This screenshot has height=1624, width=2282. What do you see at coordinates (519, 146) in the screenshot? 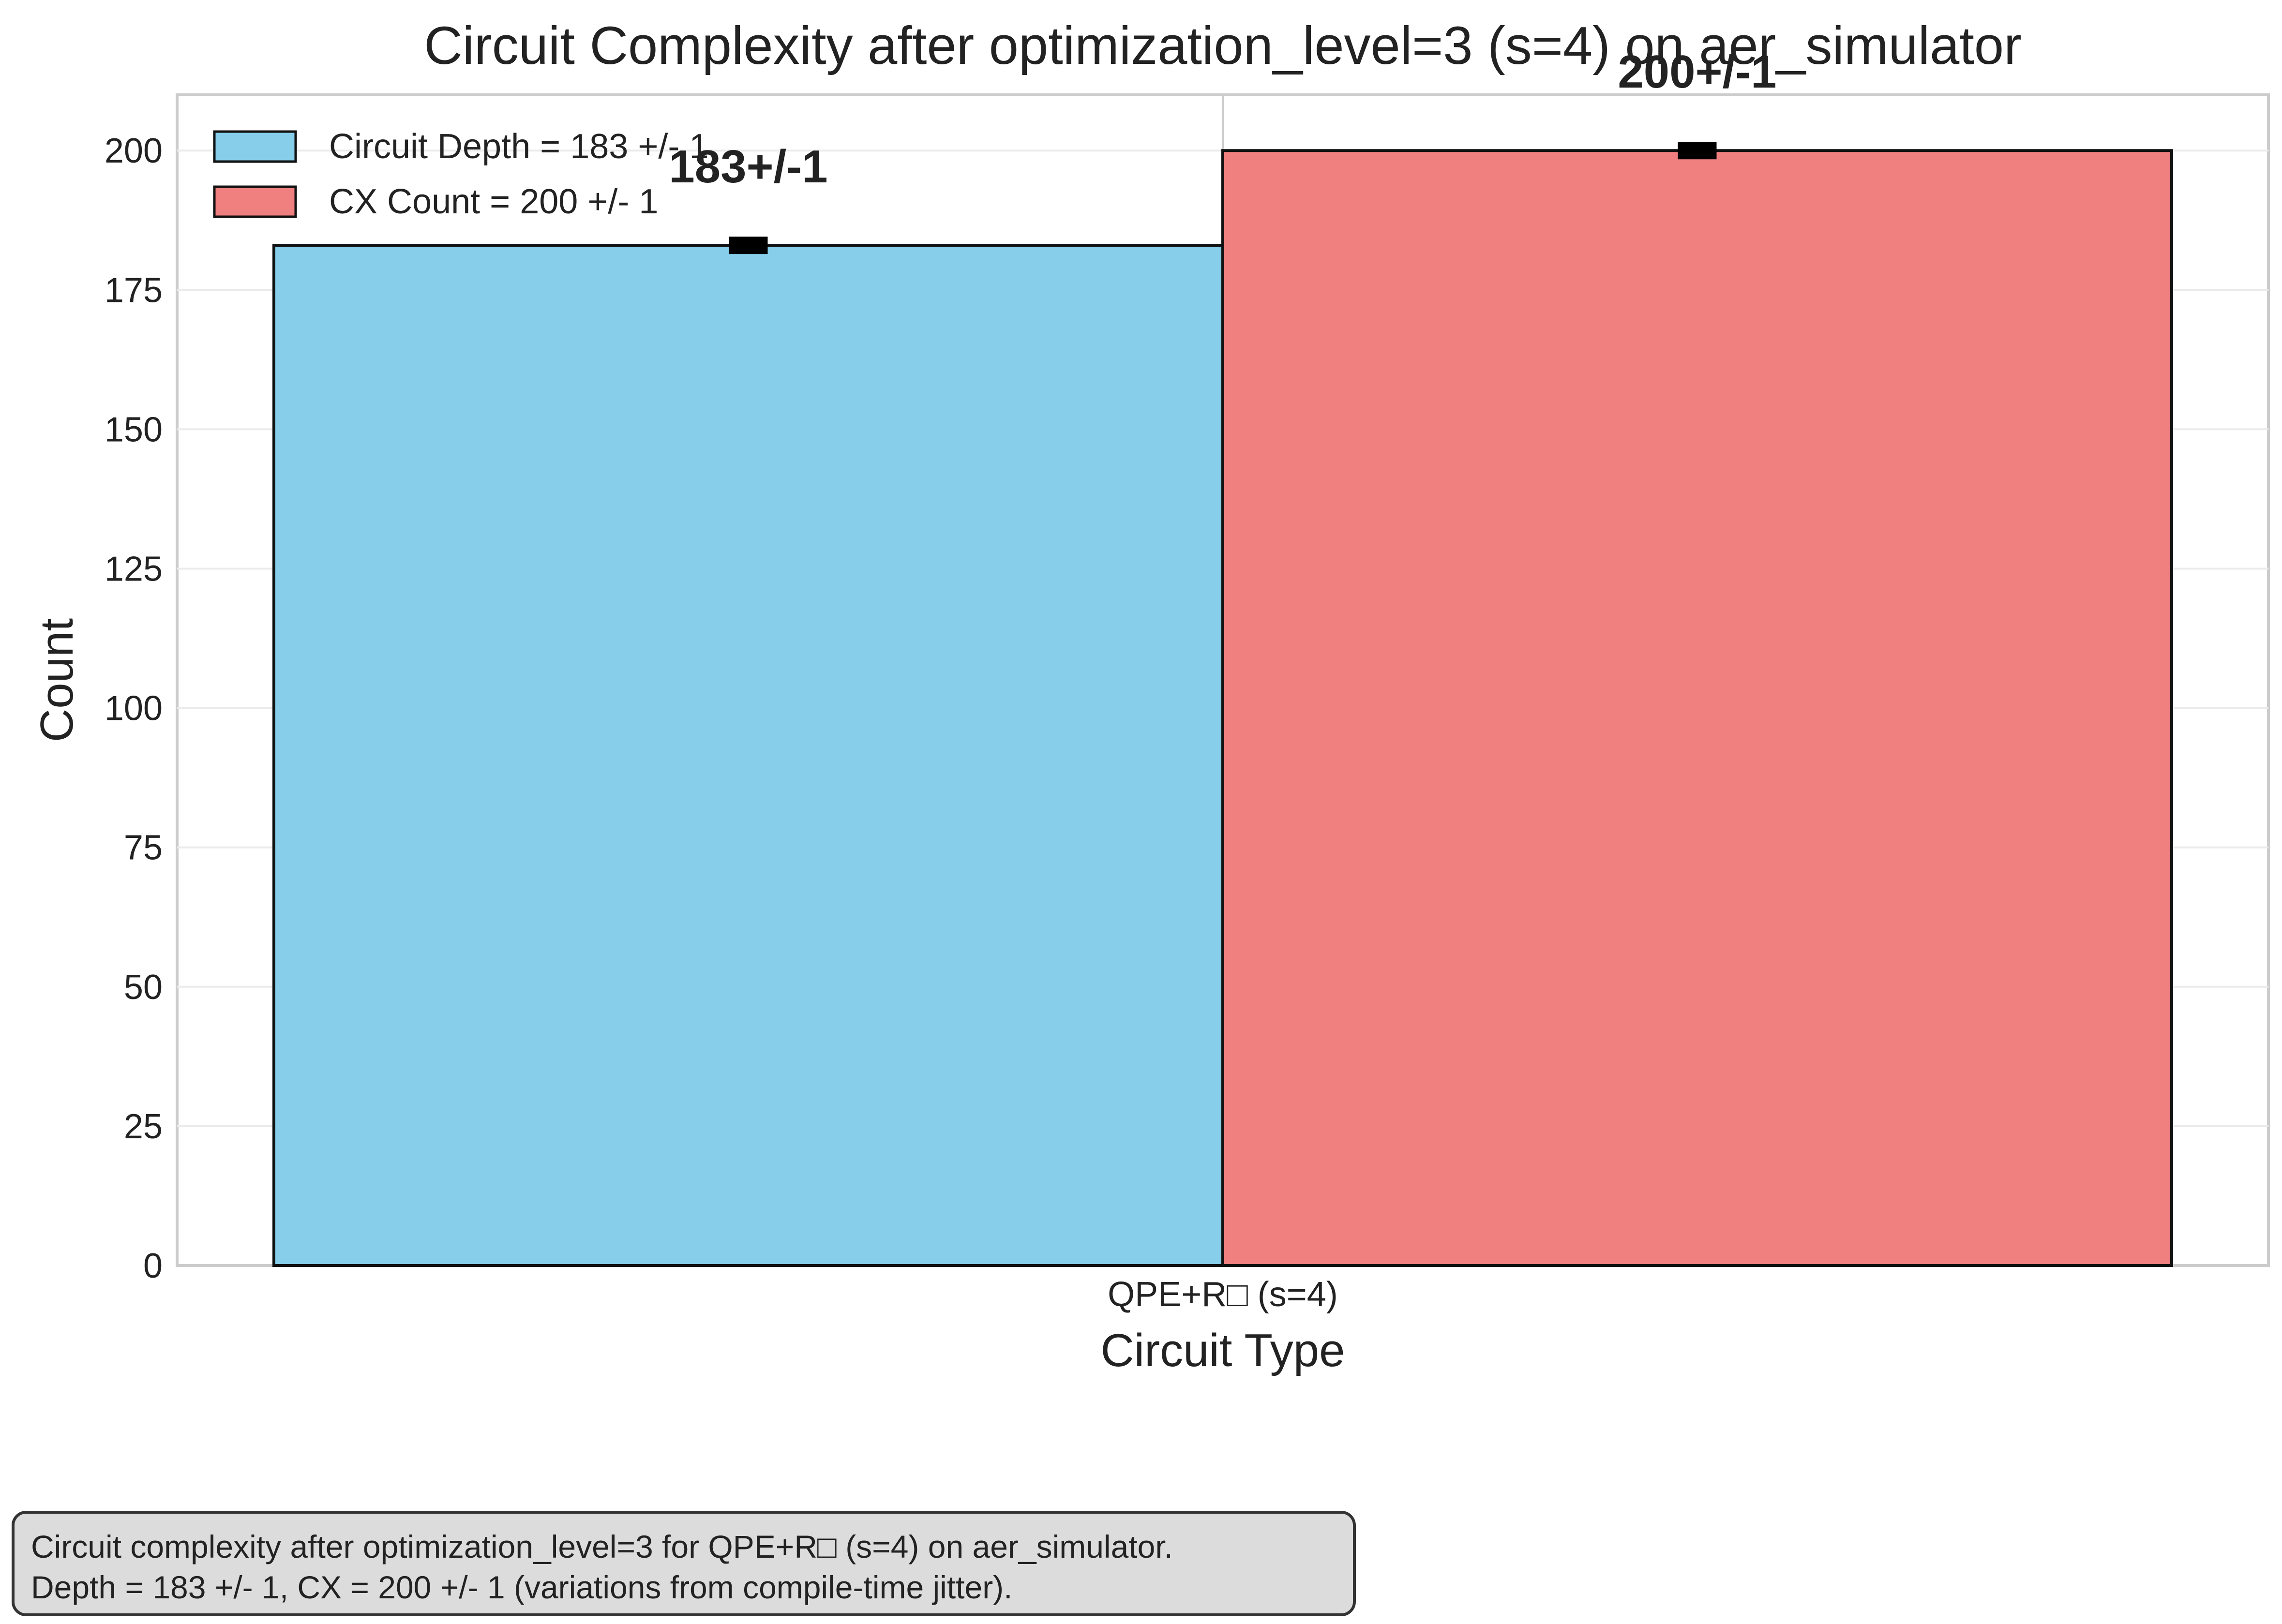
I see `legend-label-depth: Circuit Depth = 183 +/- 1` at bounding box center [519, 146].